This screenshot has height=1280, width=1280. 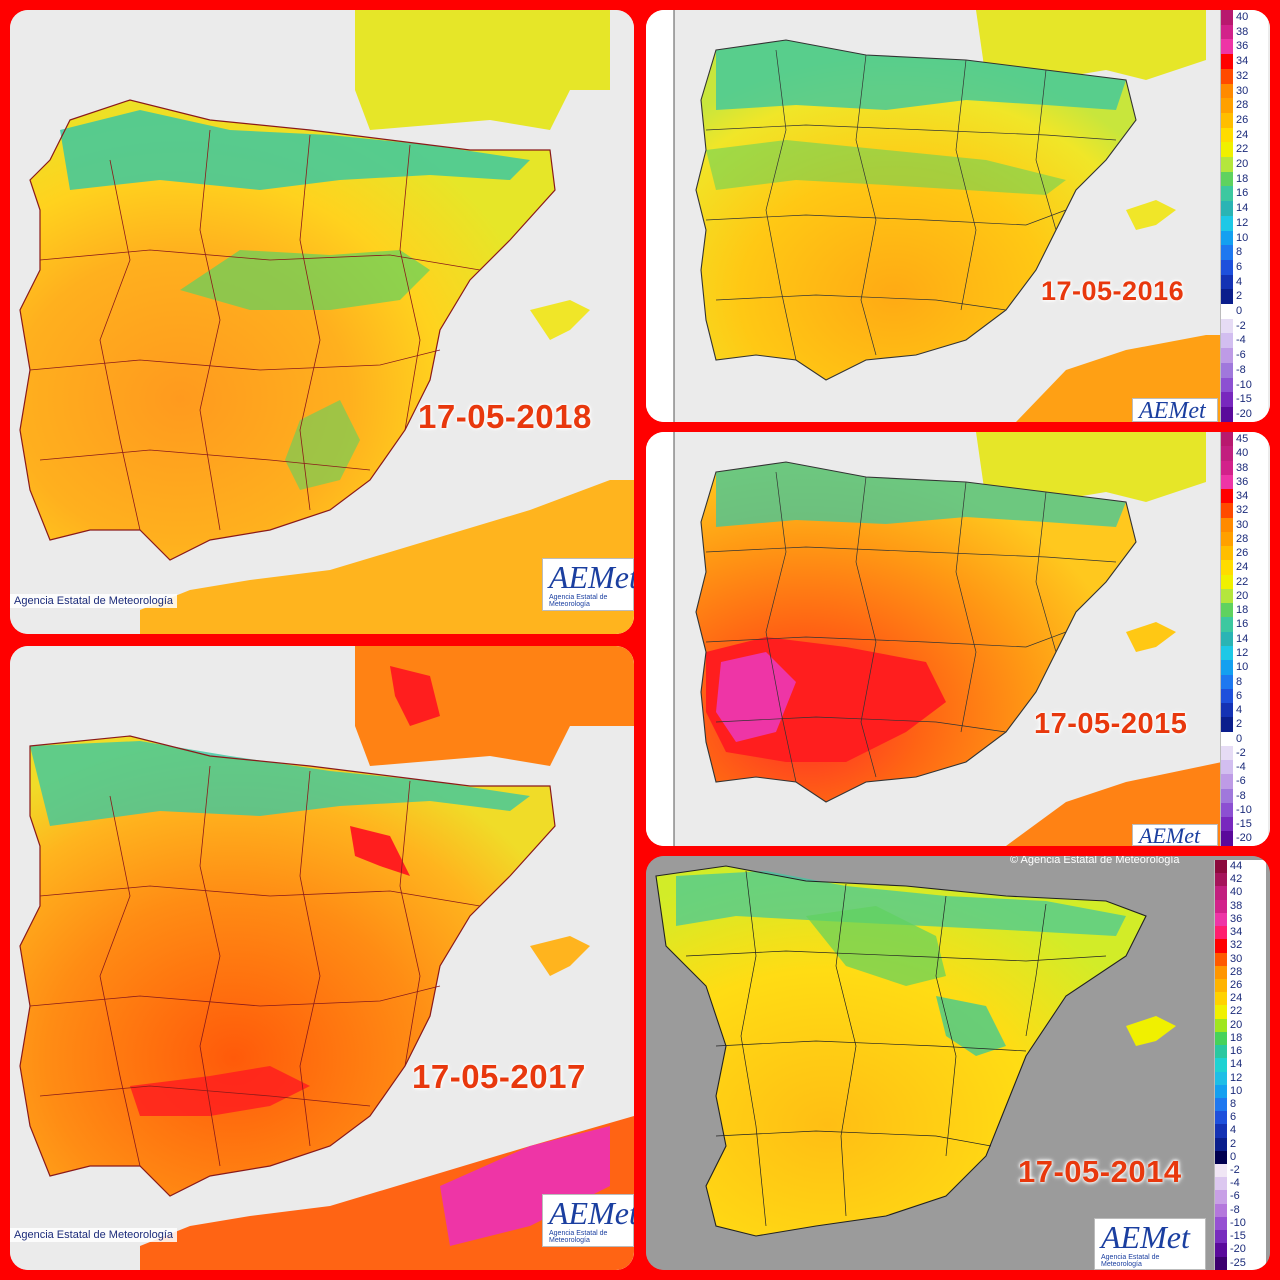 I want to click on scale-label: -20, so click(x=1238, y=1249).